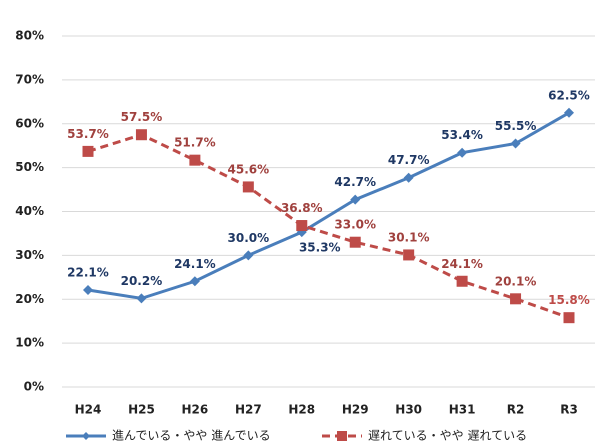  Describe the element at coordinates (569, 95) in the screenshot. I see `data-label: 62.5%` at that location.